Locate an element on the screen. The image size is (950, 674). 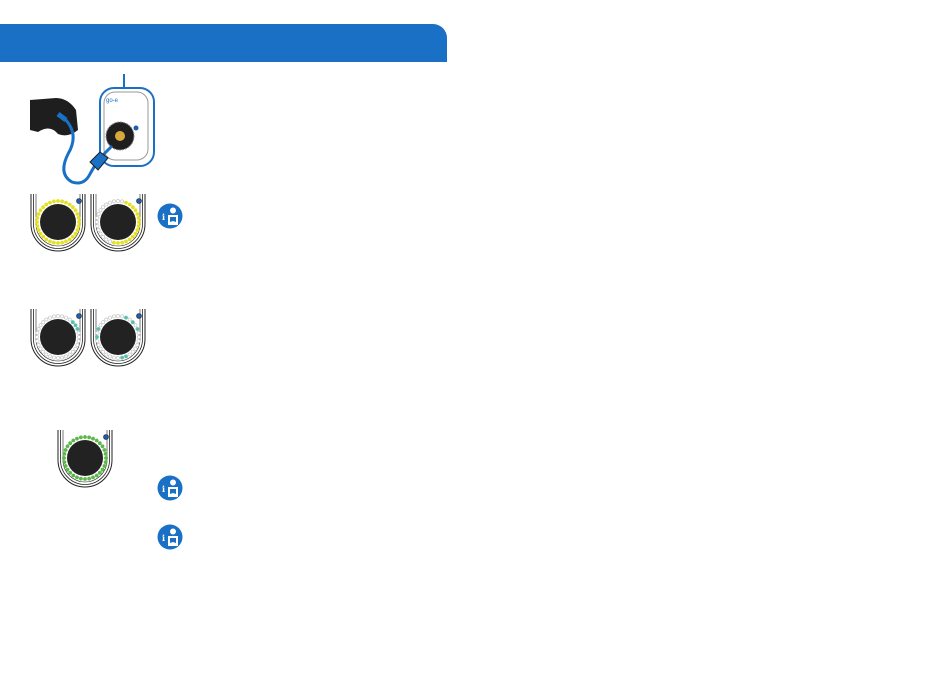
led-panel-yellow-full is located at coordinates (58, 223).